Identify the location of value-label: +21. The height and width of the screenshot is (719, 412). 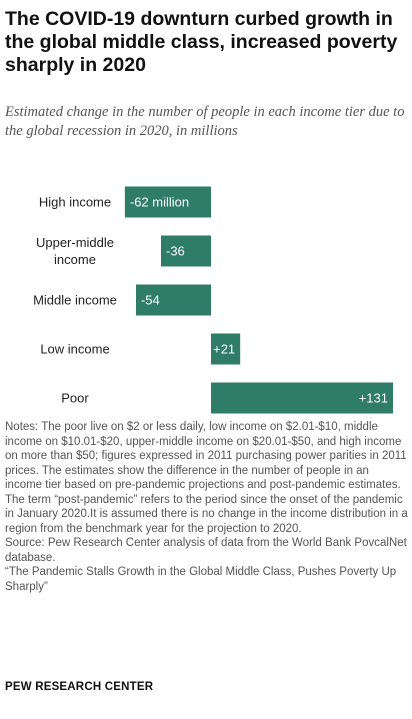
(224, 349).